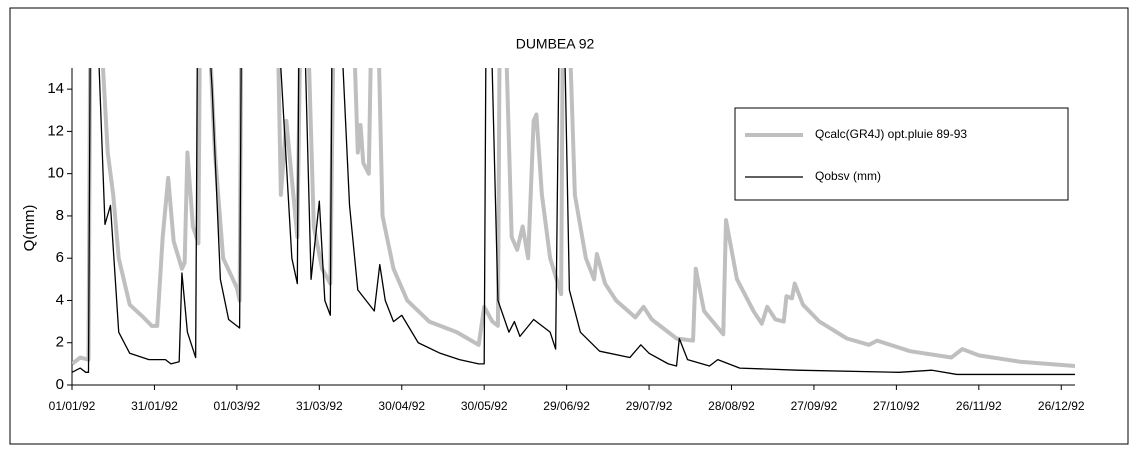 This screenshot has width=1139, height=452. I want to click on x-tick-label: 01/03/92, so click(237, 406).